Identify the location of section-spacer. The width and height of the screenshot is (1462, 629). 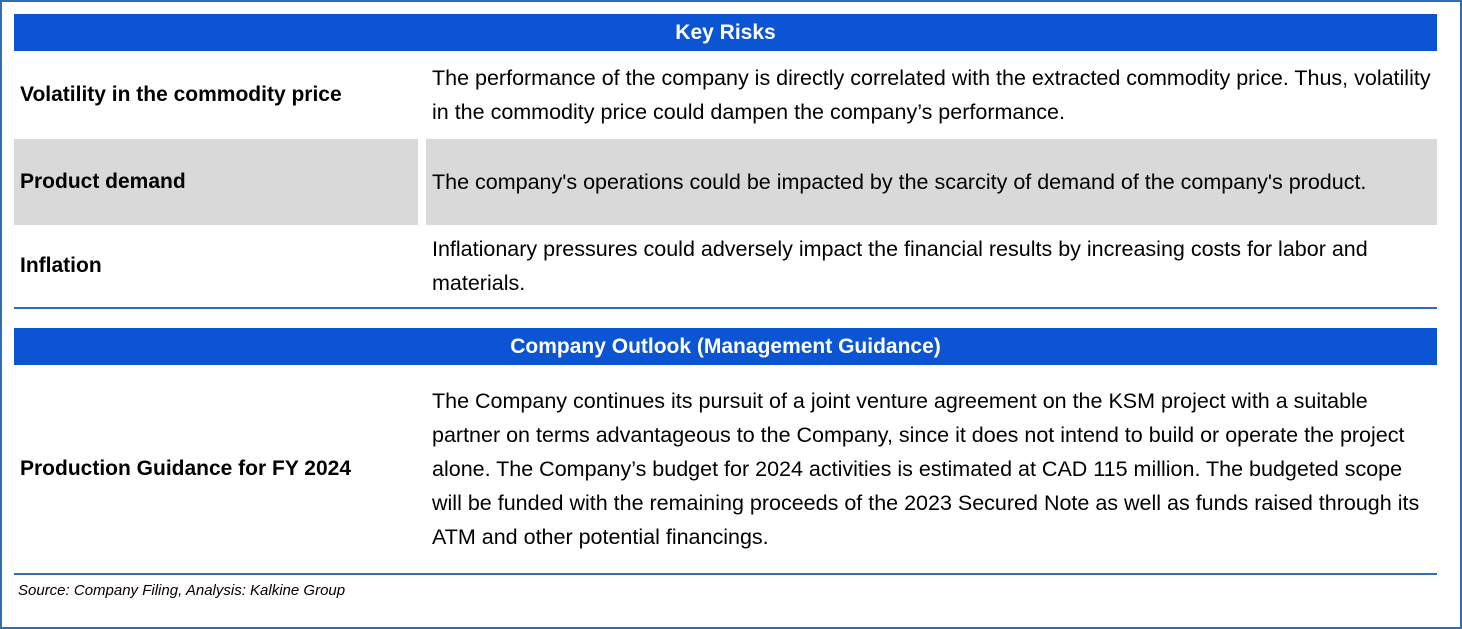
(725, 318).